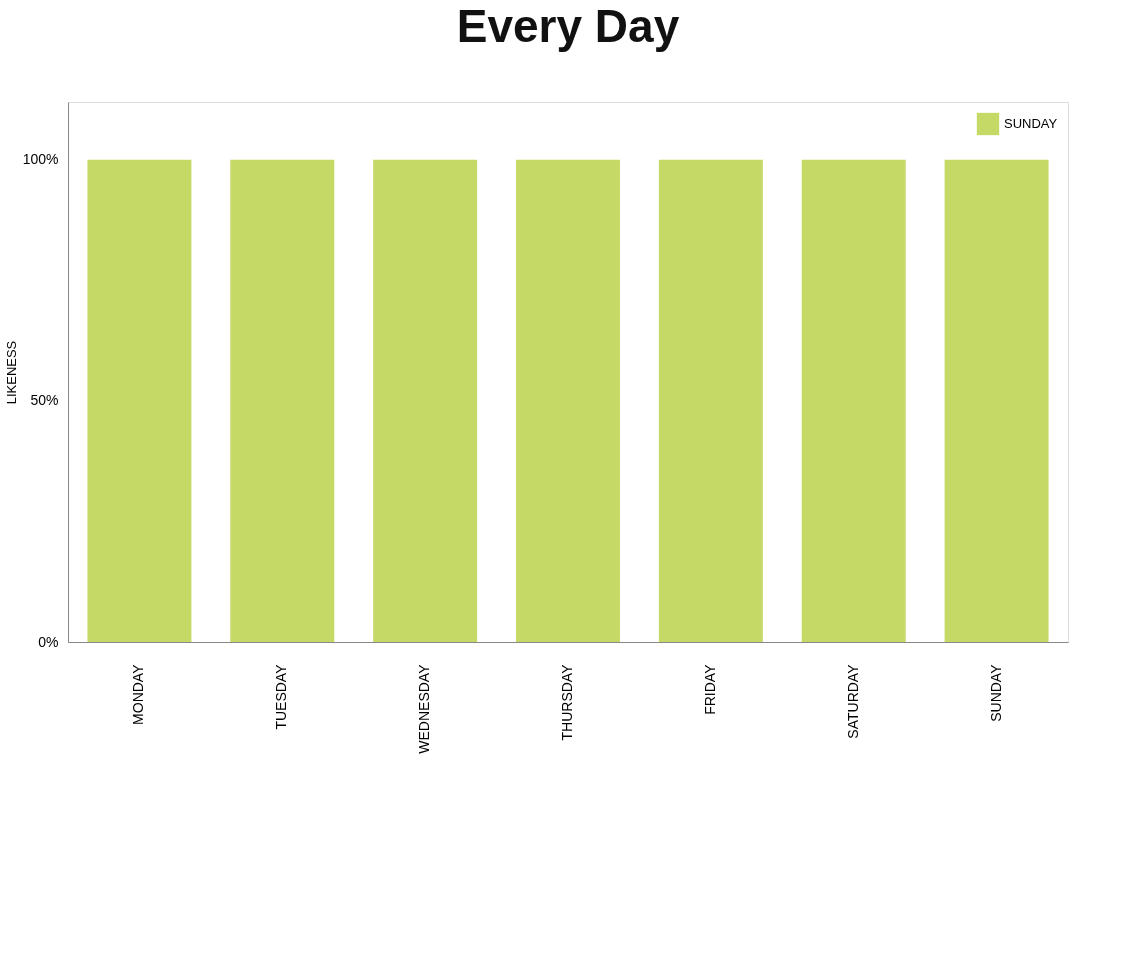 This screenshot has width=1134, height=954. I want to click on y-tick-label: 0%, so click(48, 641).